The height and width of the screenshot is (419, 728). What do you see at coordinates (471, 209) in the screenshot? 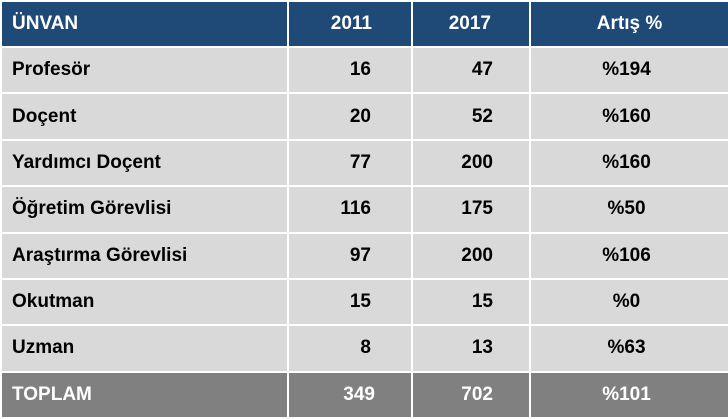
I see `cell-2017: 175` at bounding box center [471, 209].